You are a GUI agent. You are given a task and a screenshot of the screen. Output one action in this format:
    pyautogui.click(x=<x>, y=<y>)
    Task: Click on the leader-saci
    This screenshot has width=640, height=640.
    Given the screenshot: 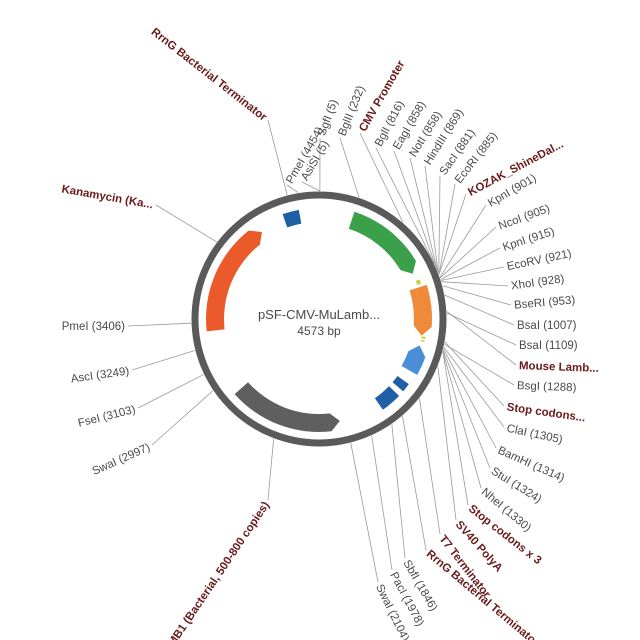 What is the action you would take?
    pyautogui.click(x=439, y=224)
    